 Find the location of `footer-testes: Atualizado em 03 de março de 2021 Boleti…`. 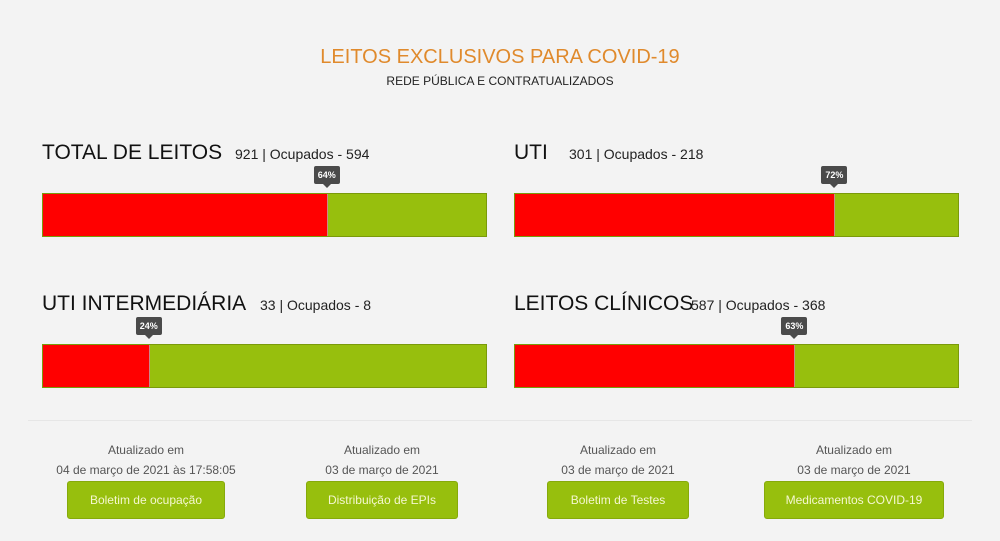

footer-testes: Atualizado em 03 de março de 2021 Boleti… is located at coordinates (618, 479).